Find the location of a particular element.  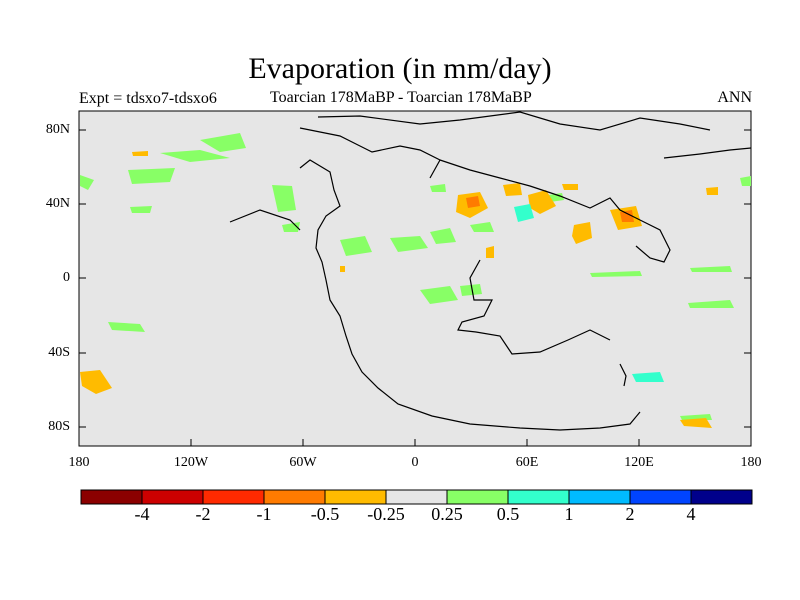

colorbar-label: 0.25 is located at coordinates (447, 514).